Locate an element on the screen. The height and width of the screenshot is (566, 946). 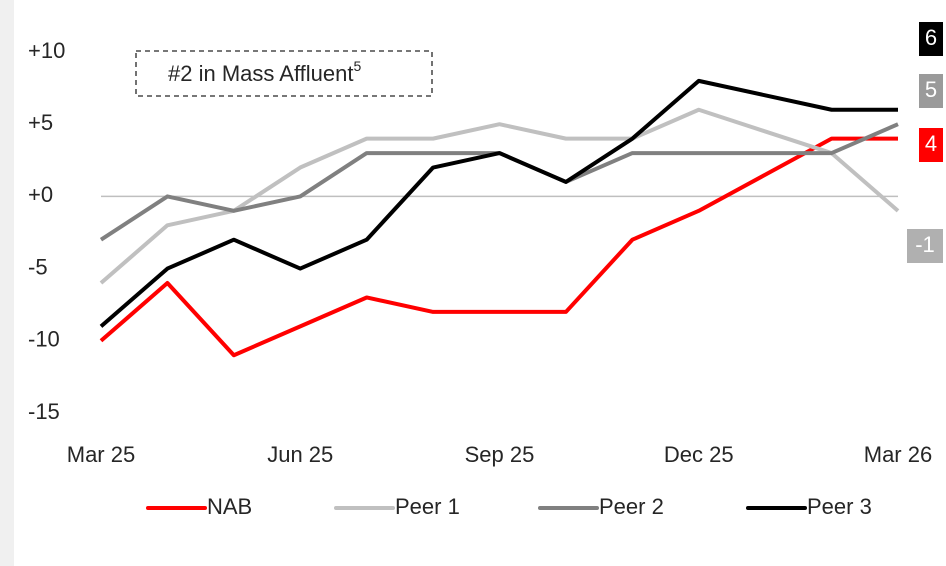
end-label: 5 is located at coordinates (931, 89).